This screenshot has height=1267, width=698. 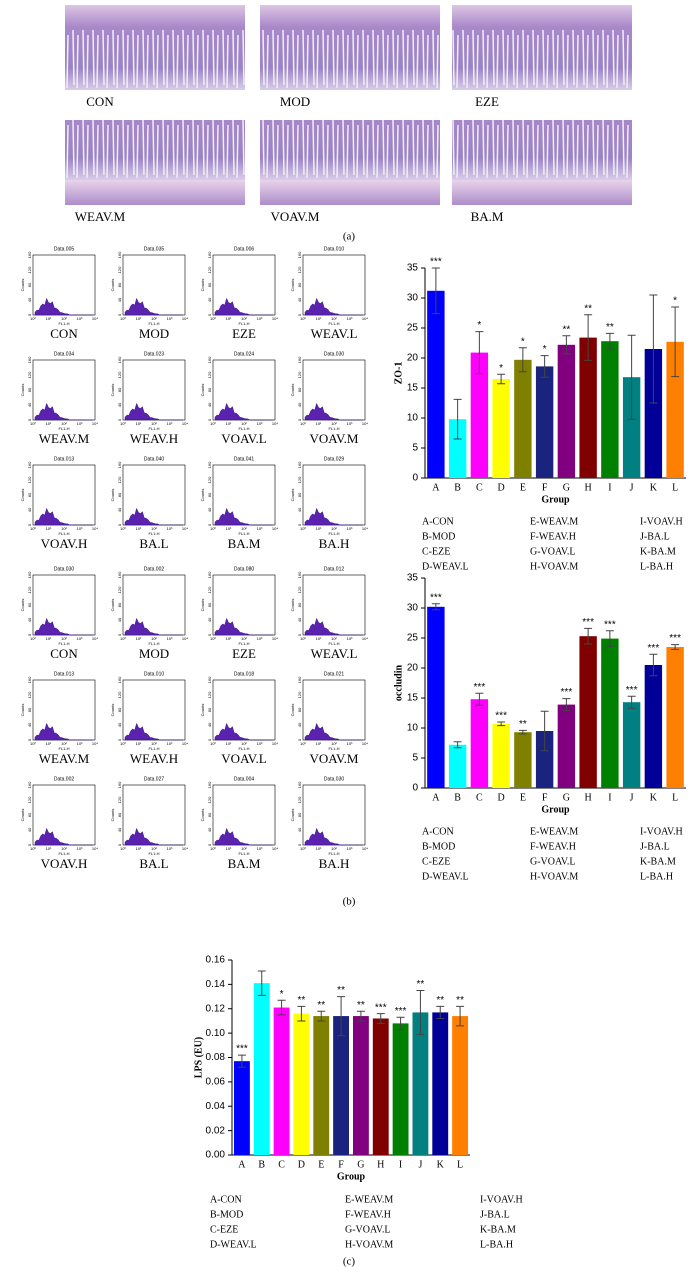 I want to click on y-tick-label: 30, so click(x=413, y=608).